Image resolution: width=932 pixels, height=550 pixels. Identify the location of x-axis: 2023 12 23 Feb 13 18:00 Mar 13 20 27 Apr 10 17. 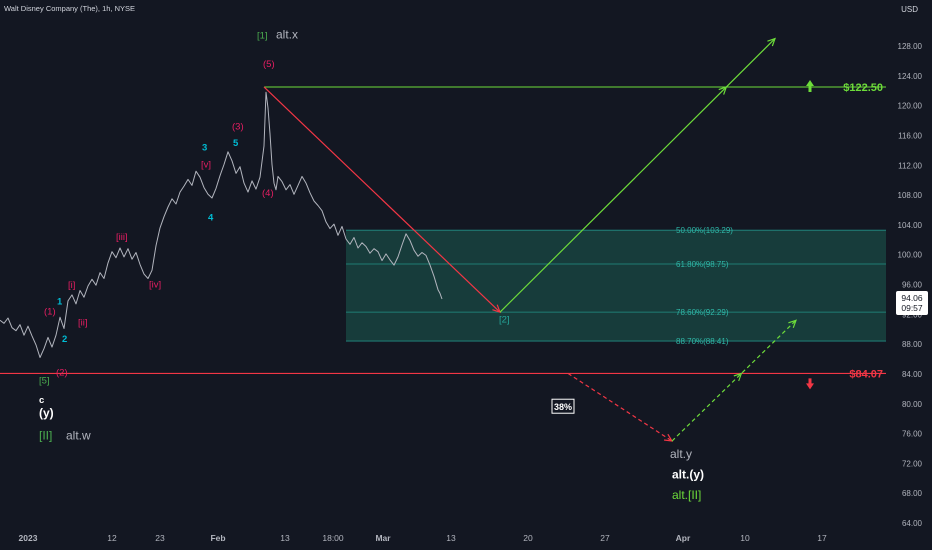
(423, 538).